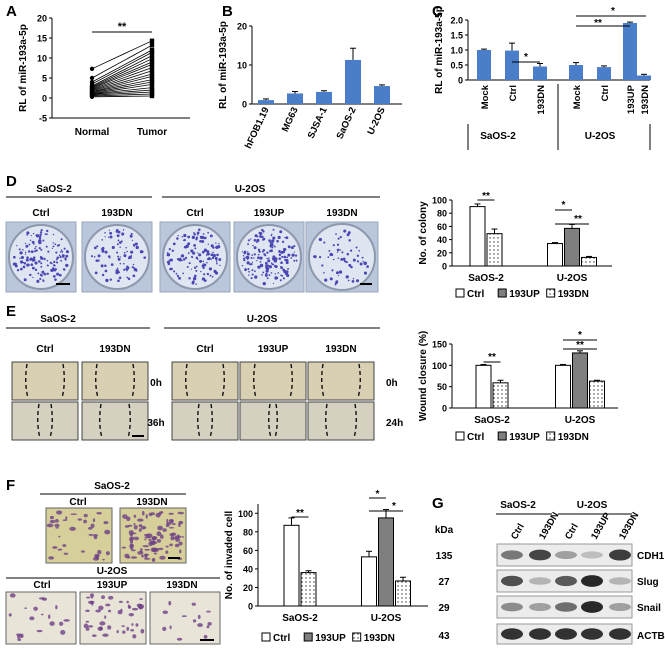 The height and width of the screenshot is (649, 665). I want to click on G-kda-title: kDa, so click(444, 530).